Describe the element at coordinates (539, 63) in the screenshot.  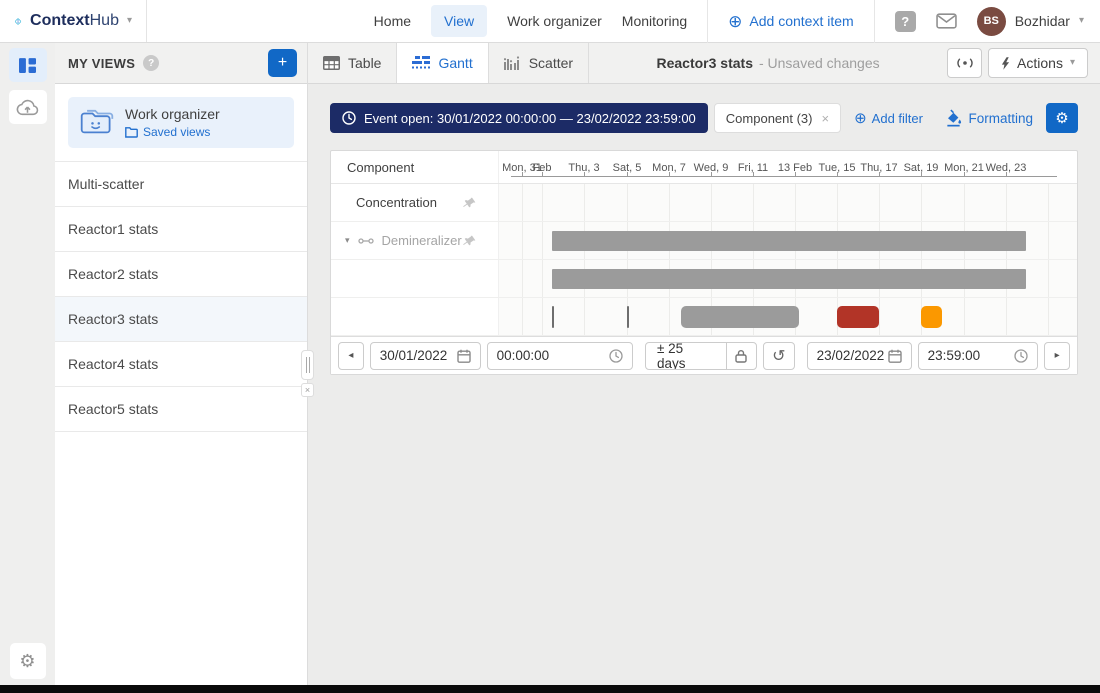
I see `tab-scatter: Scatter` at that location.